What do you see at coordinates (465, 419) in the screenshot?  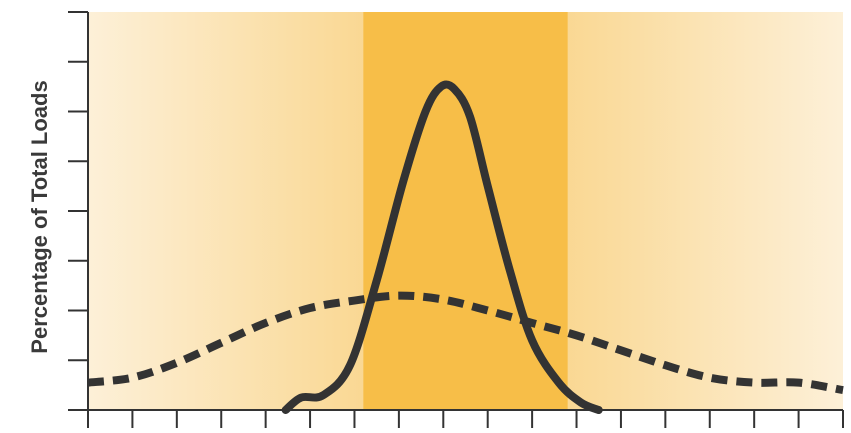 I see `x-ticks` at bounding box center [465, 419].